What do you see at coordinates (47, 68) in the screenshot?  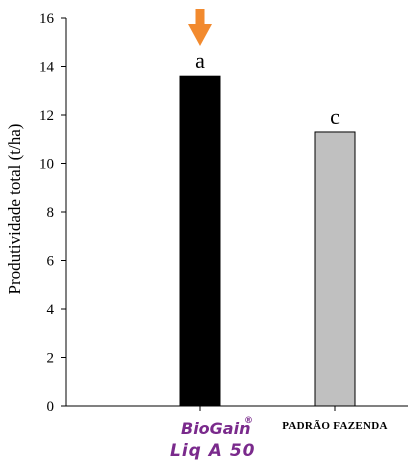 I see `y-tick-label: 14` at bounding box center [47, 68].